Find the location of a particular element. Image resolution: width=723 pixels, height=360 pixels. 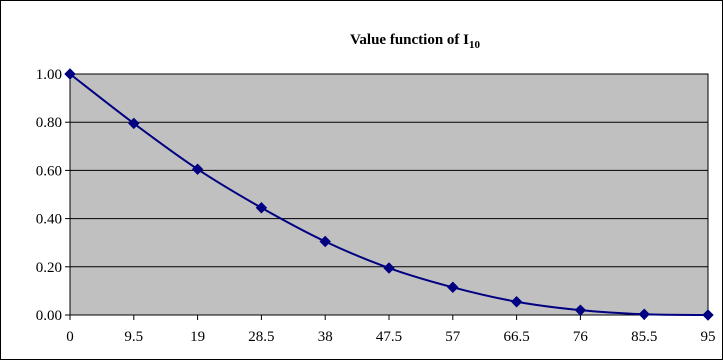

x-tick-label: 19 is located at coordinates (197, 337).